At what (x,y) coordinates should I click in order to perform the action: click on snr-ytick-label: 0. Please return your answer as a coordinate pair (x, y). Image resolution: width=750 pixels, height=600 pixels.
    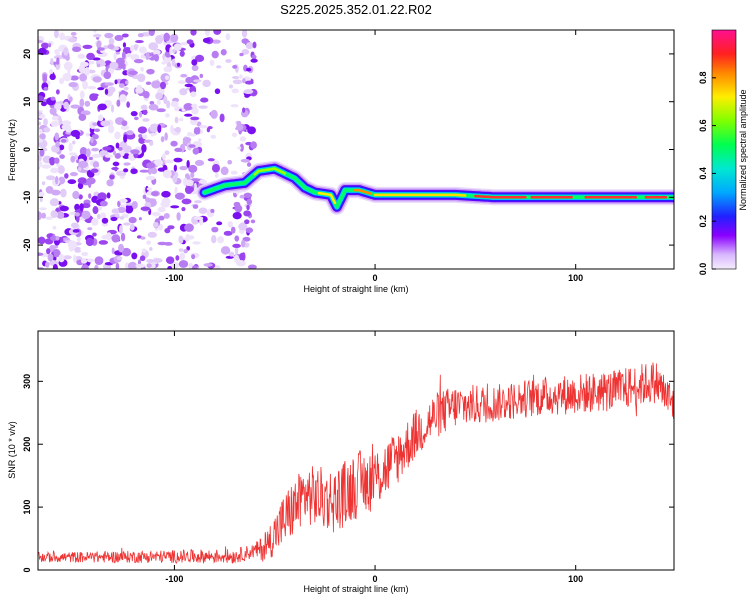
    Looking at the image, I should click on (27, 569).